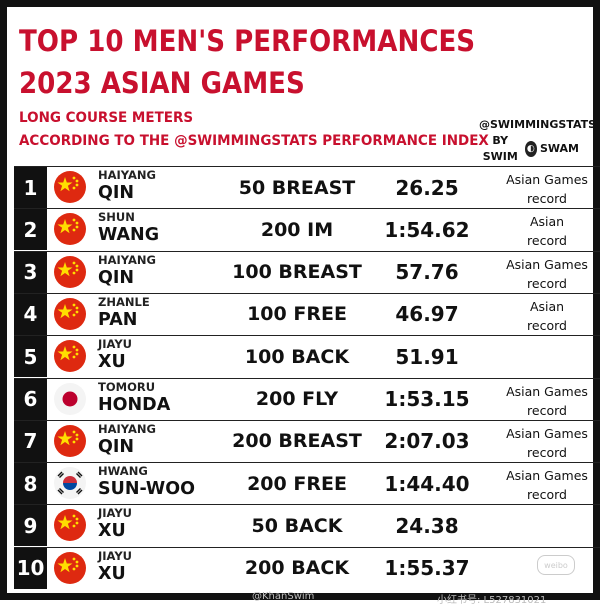 This screenshot has width=600, height=606. What do you see at coordinates (30, 314) in the screenshot?
I see `rank-badge: 4` at bounding box center [30, 314].